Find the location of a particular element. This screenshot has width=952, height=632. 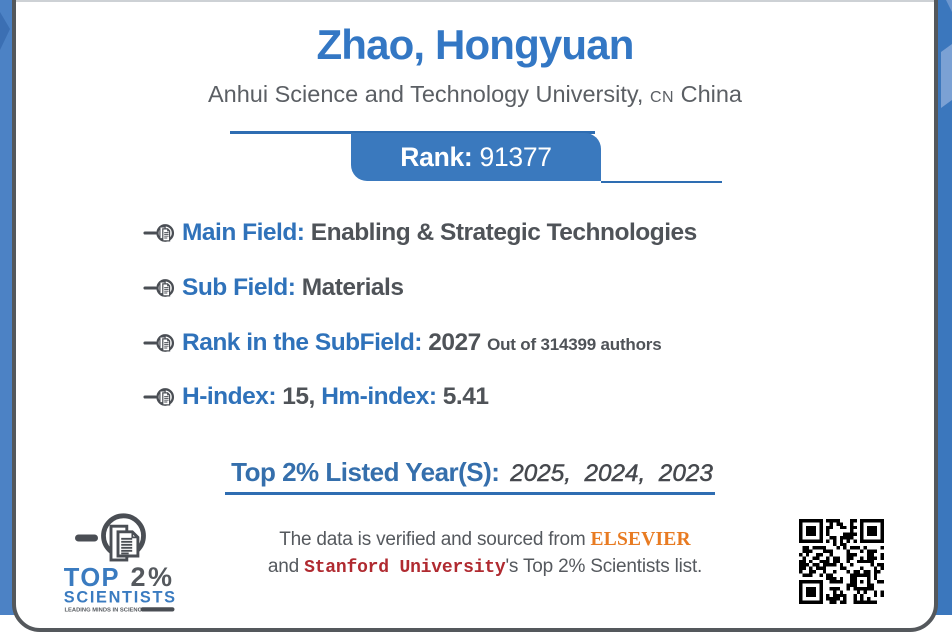

svg-text: SCIENTISTS is located at coordinates (120, 597).